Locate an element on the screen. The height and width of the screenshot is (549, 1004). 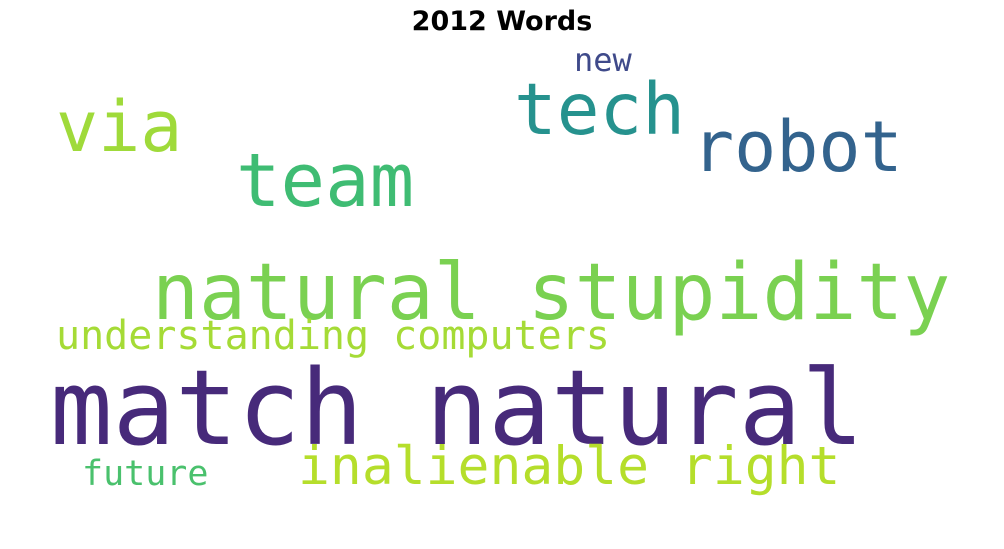
word-future: future is located at coordinates (145, 474).